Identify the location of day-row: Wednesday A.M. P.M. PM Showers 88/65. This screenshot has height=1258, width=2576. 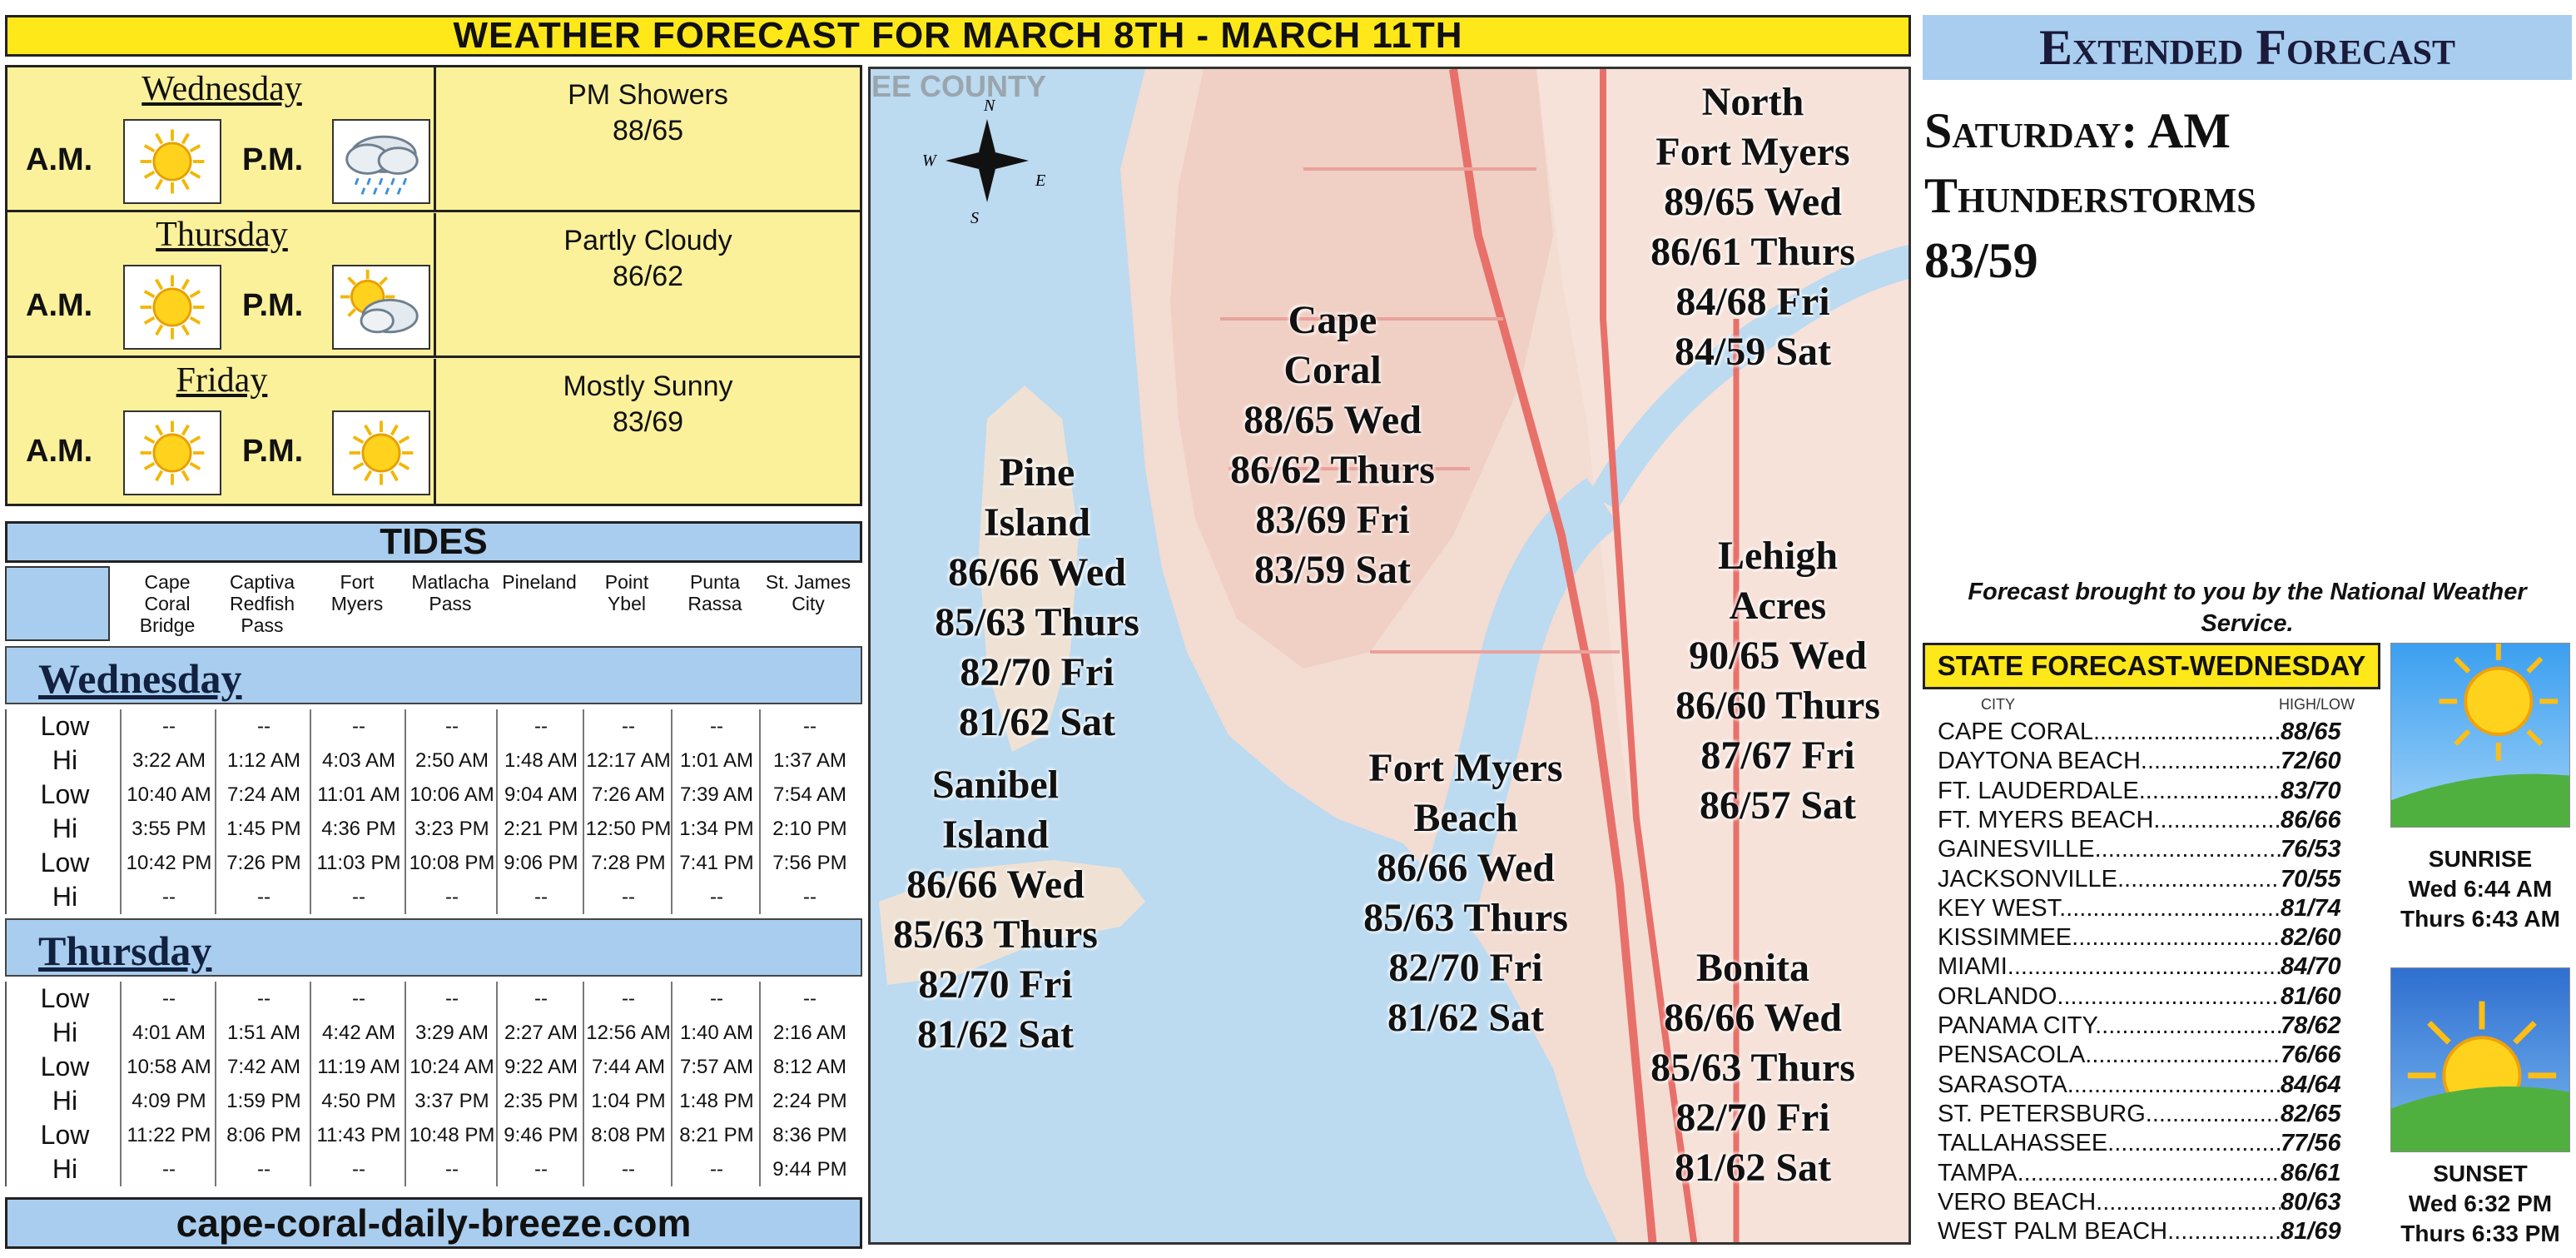
(434, 139).